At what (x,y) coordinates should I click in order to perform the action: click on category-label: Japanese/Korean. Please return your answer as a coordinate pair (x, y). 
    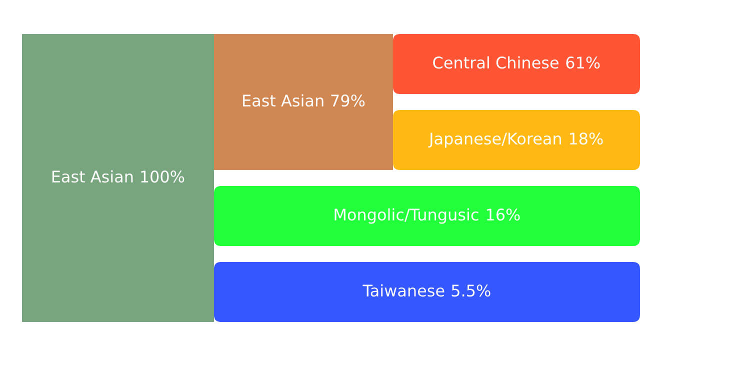
    Looking at the image, I should click on (494, 140).